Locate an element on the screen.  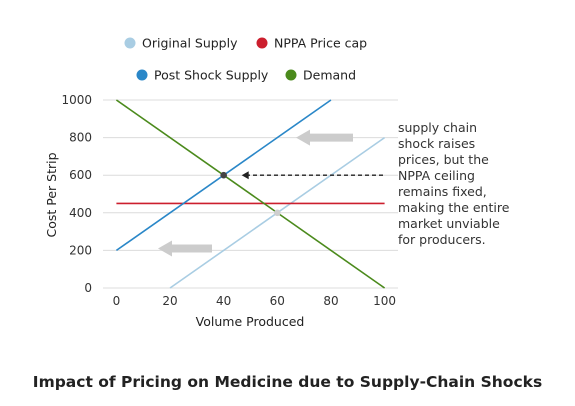
legend-label: NPPA Price cap is located at coordinates (320, 43).